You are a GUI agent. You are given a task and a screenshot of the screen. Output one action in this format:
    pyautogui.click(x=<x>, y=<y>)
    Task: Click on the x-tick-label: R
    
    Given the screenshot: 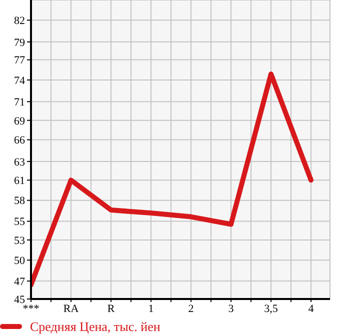 What is the action you would take?
    pyautogui.click(x=111, y=308)
    